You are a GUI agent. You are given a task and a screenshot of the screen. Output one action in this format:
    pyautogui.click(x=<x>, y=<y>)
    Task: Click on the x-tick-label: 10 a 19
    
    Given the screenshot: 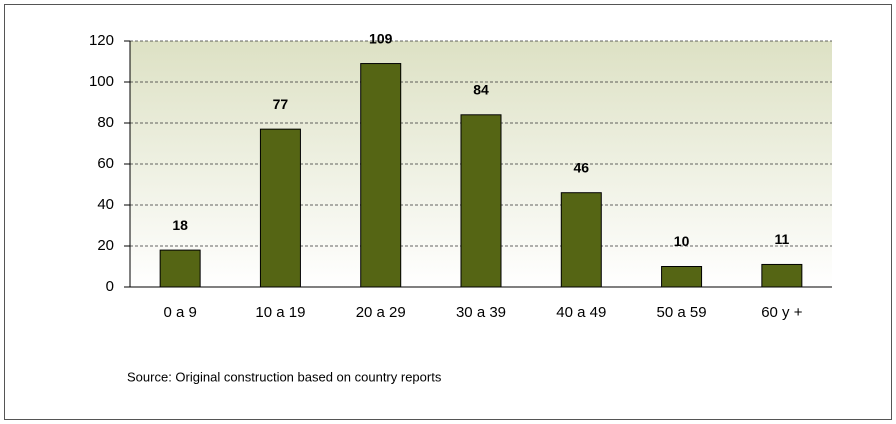 What is the action you would take?
    pyautogui.click(x=280, y=312)
    